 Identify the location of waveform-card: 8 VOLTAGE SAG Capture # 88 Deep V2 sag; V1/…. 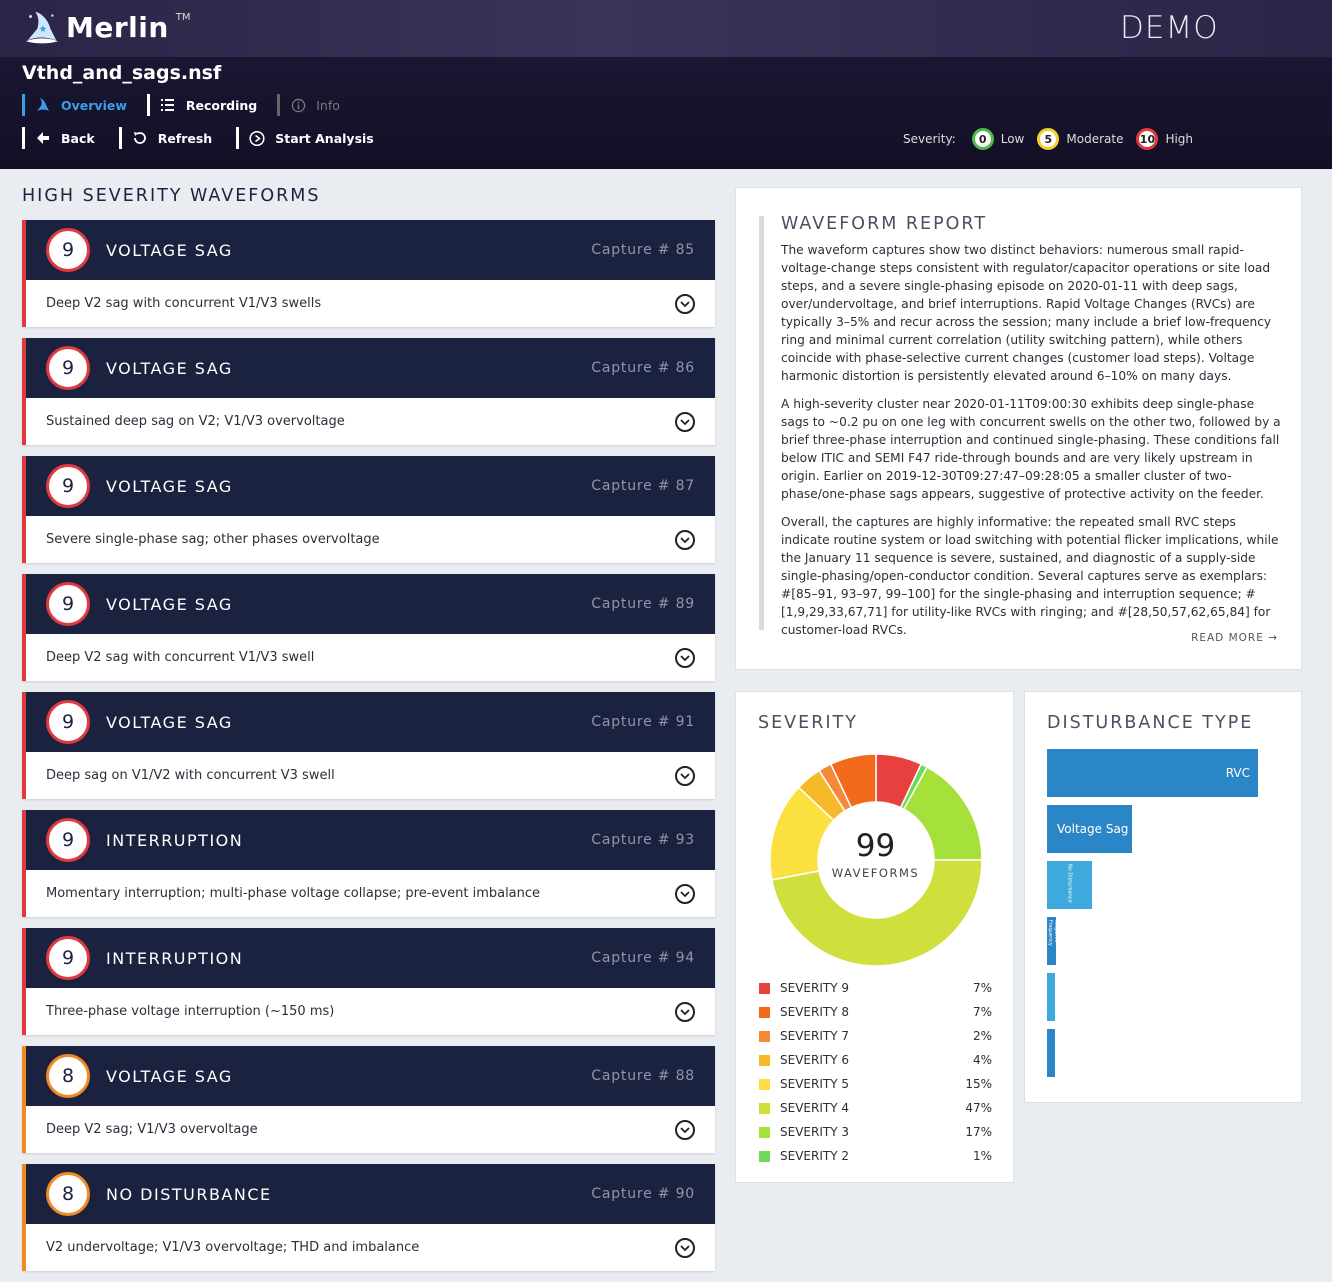
(368, 1099).